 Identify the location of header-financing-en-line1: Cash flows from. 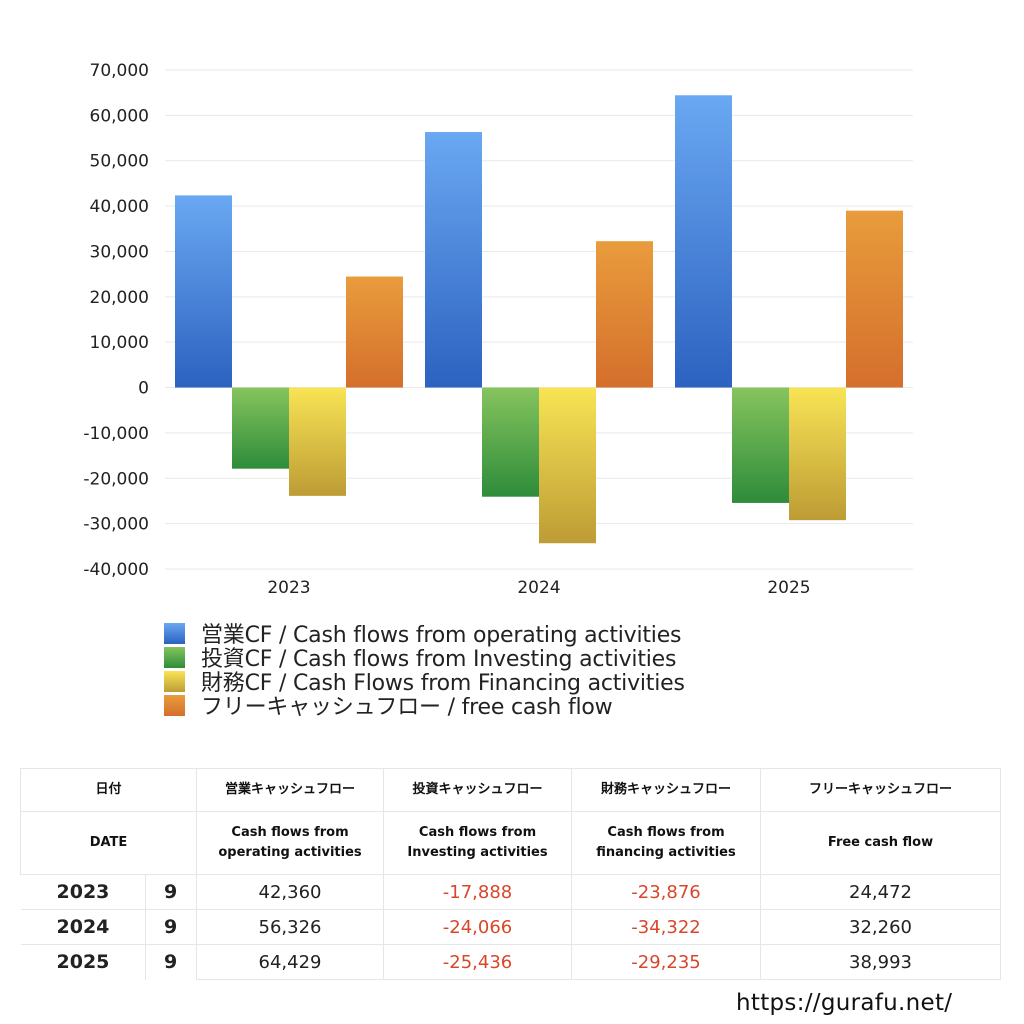
(666, 832).